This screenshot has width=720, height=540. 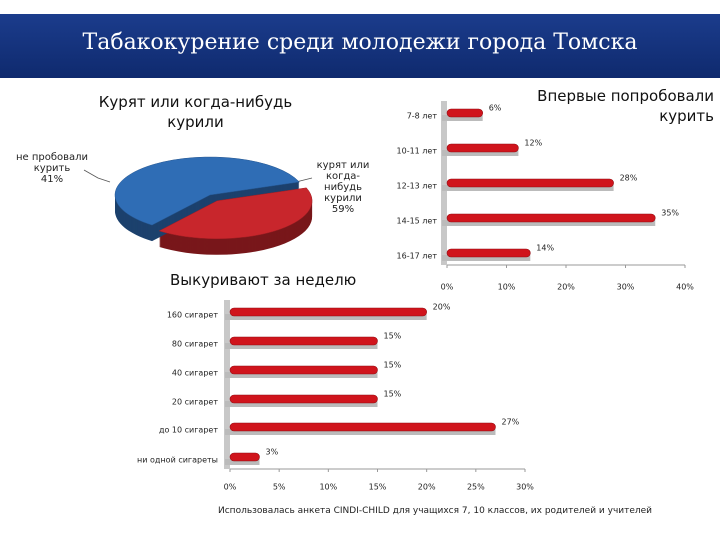 What do you see at coordinates (272, 452) in the screenshot?
I see `value-label: 3%` at bounding box center [272, 452].